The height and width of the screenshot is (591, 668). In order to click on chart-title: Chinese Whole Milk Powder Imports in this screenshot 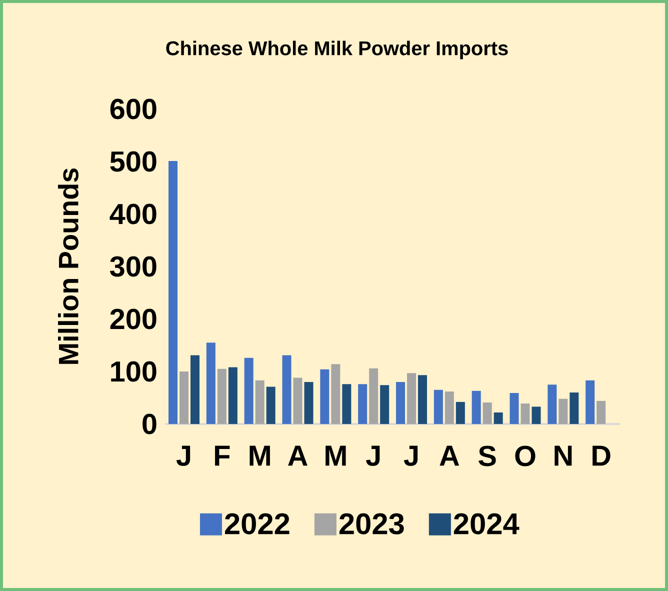, I will do `click(337, 50)`.